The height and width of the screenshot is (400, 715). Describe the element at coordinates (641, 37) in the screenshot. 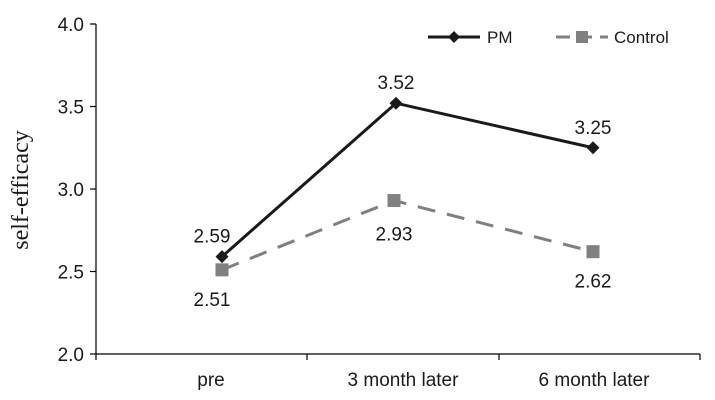

I see `legend-label: Control` at that location.